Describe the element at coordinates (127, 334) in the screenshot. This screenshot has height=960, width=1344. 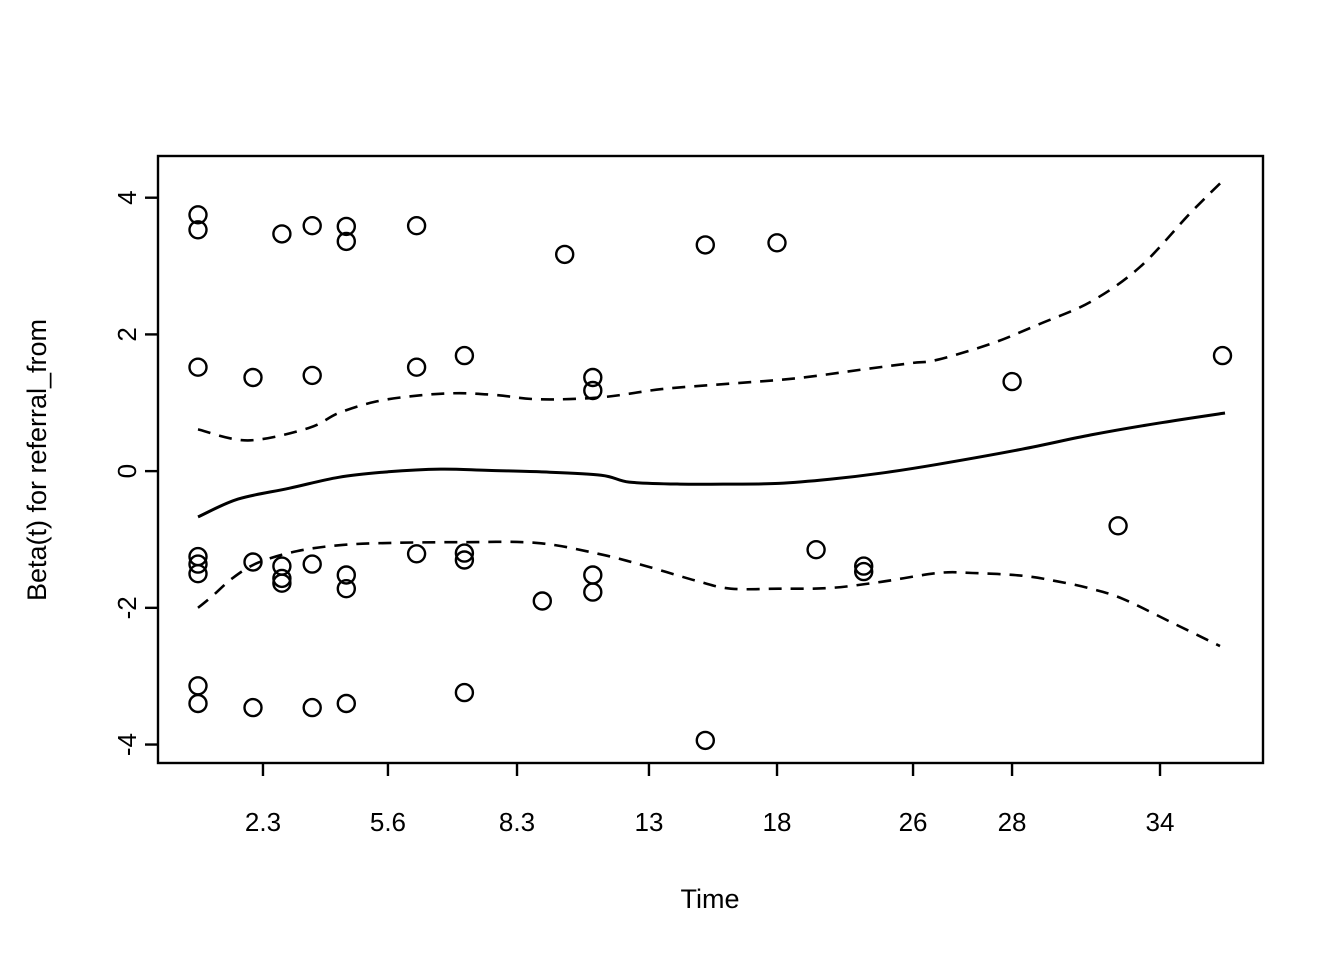
I see `y-tick-label: 2` at that location.